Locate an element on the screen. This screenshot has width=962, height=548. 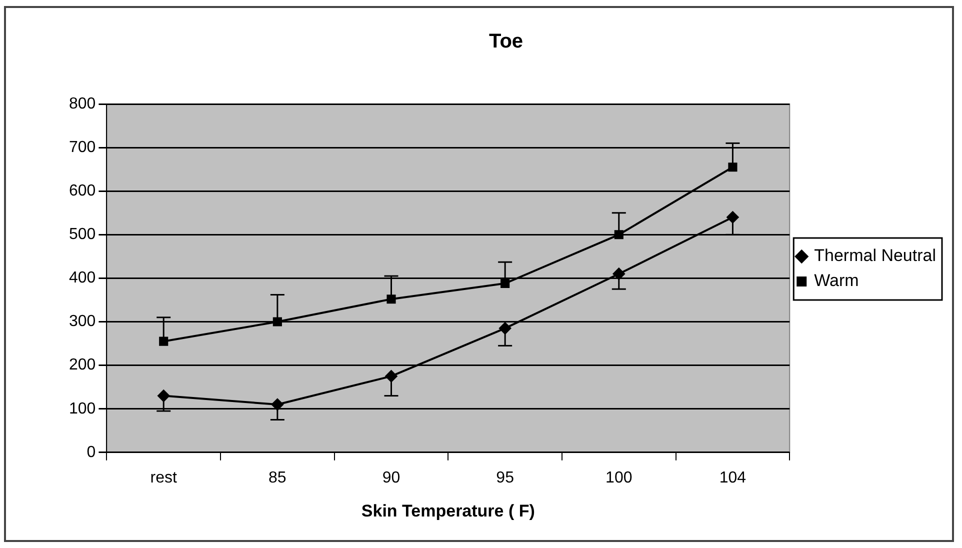
y-tick-label: 600 is located at coordinates (82, 191).